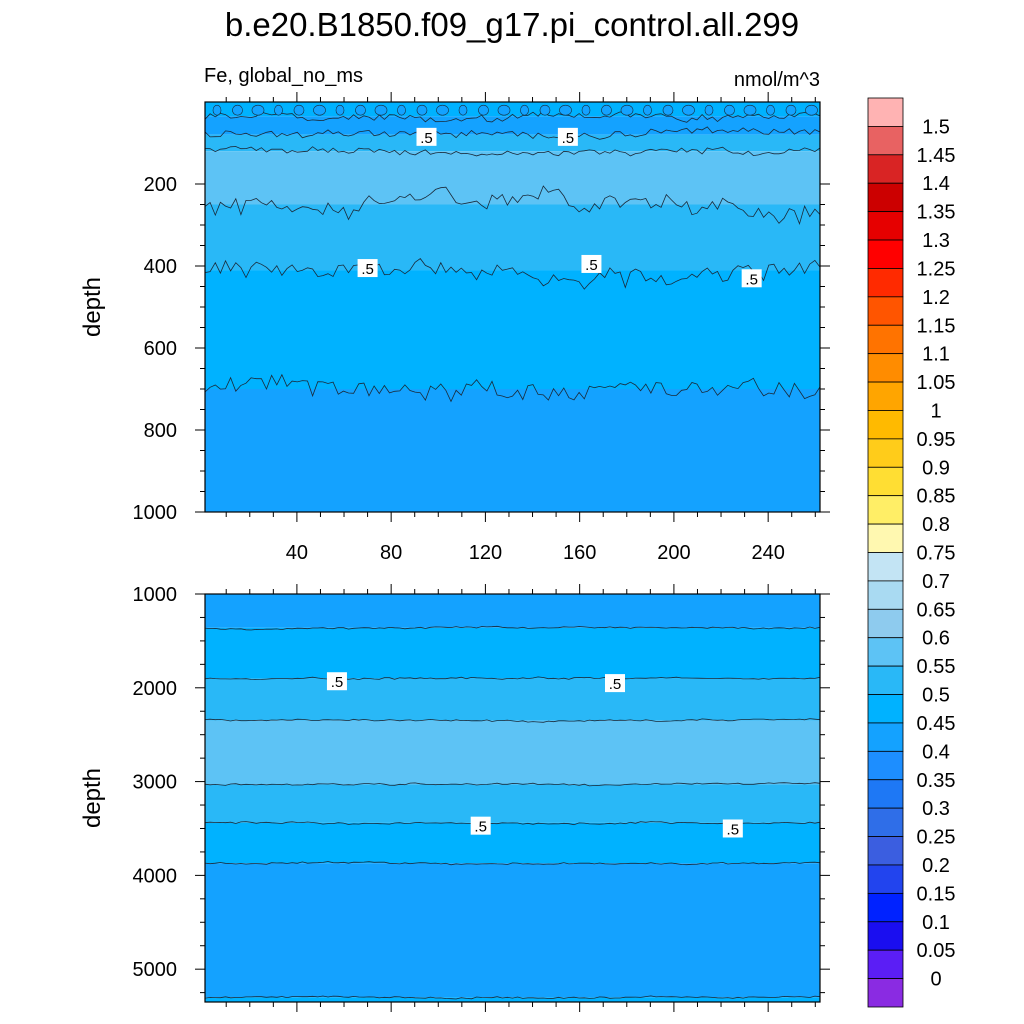  I want to click on colorbar-label: 1.35, so click(936, 213).